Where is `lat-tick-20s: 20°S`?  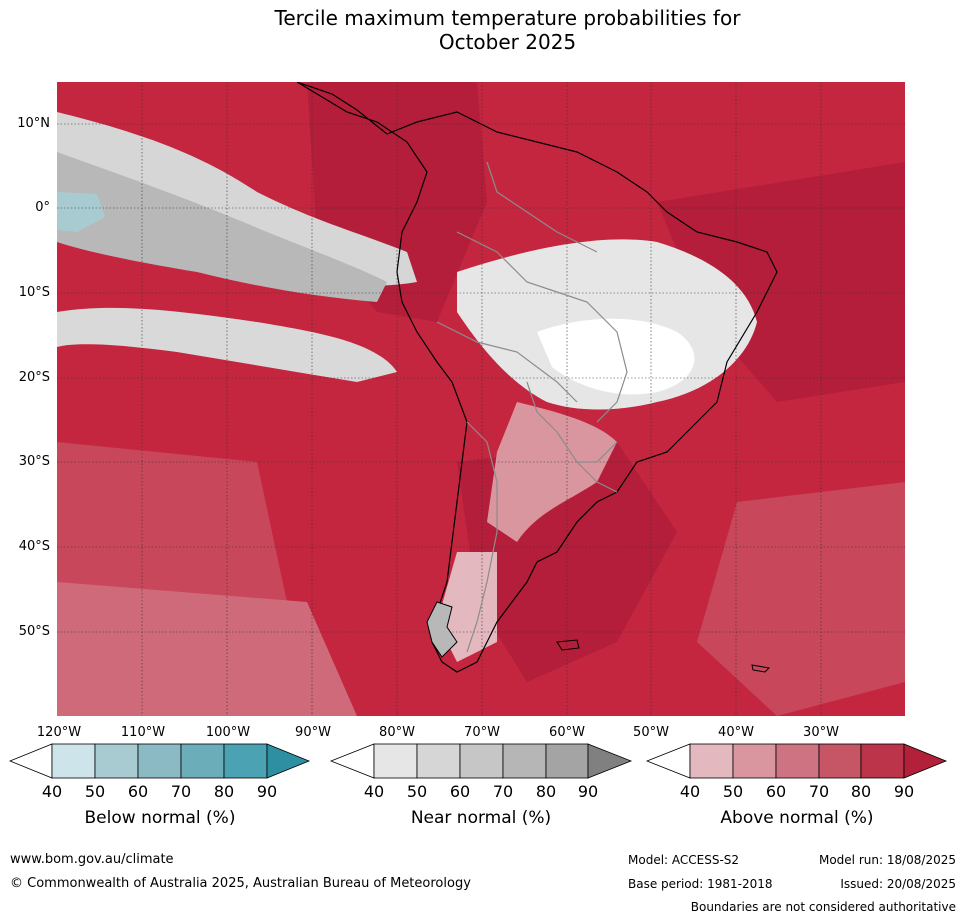
lat-tick-20s: 20°S is located at coordinates (34, 377).